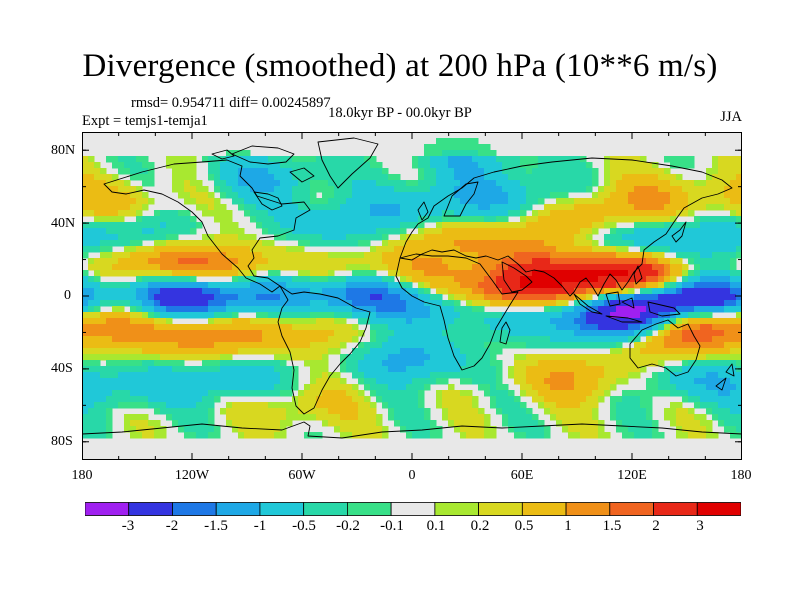  Describe the element at coordinates (268, 201) in the screenshot. I see `coast-hudson-bay` at that location.